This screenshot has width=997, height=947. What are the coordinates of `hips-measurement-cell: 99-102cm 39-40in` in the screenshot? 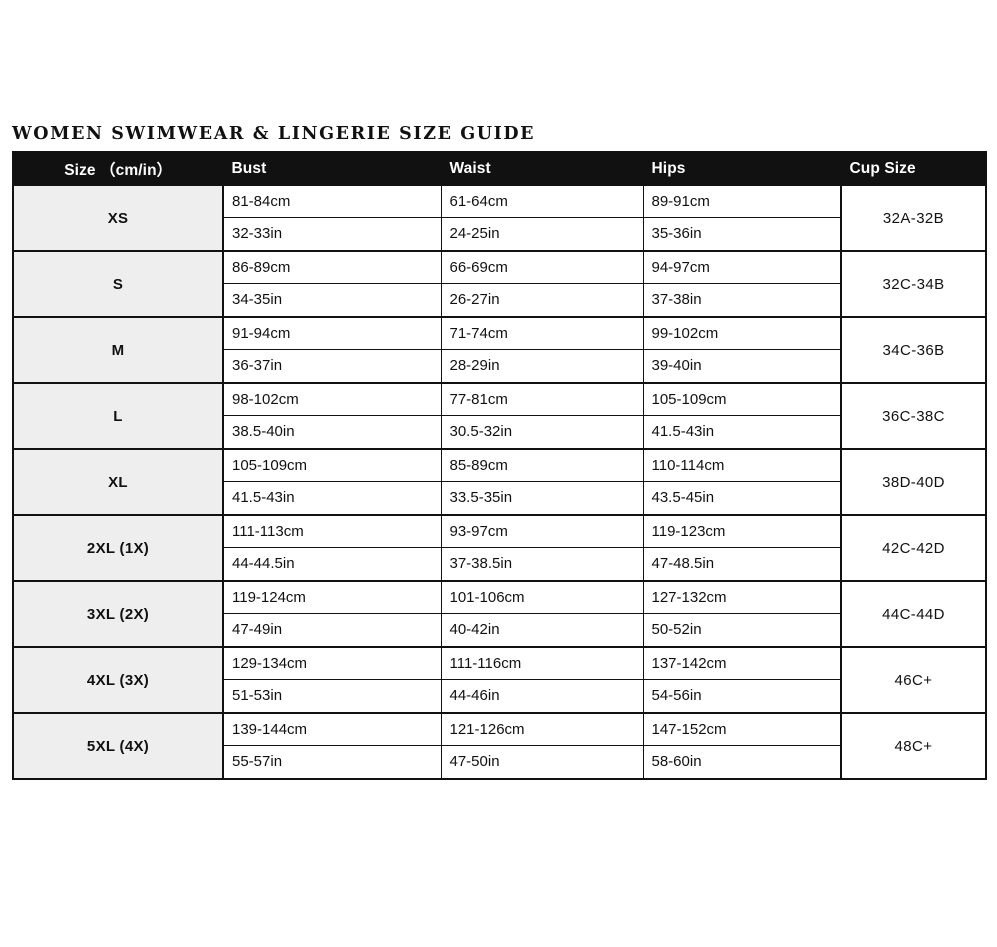 It's located at (742, 349).